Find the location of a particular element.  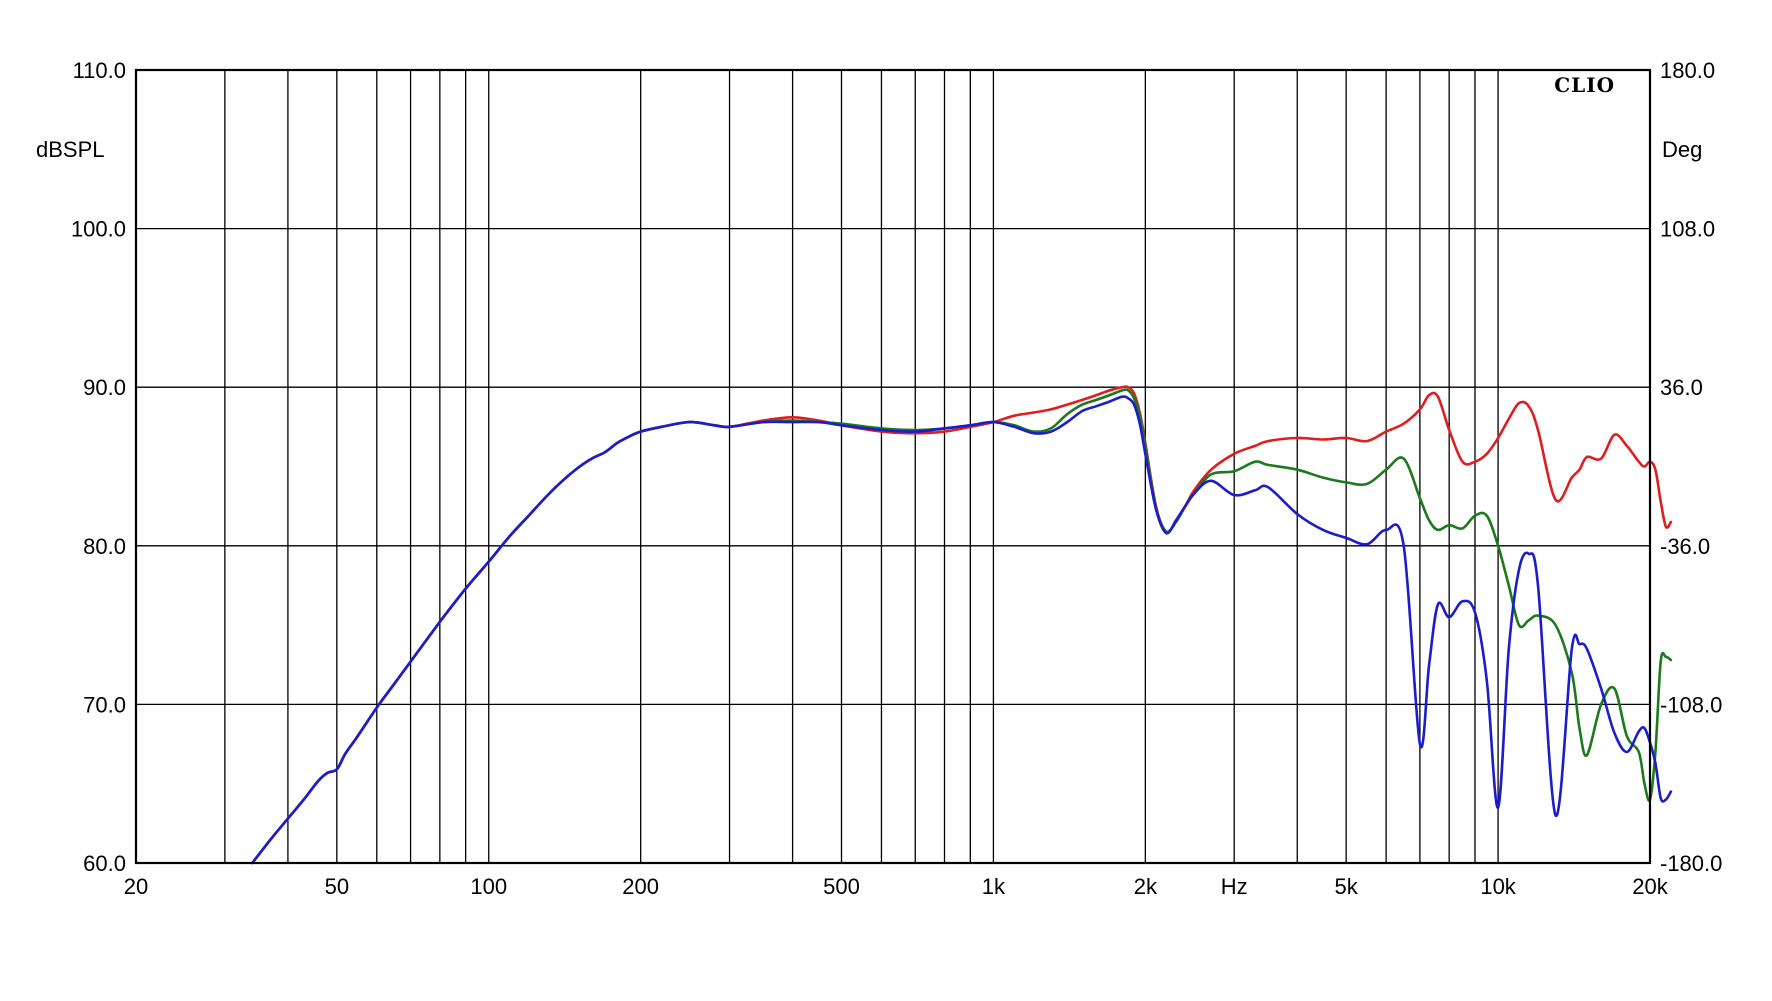

y-tick-label-left: 70.0 is located at coordinates (104, 704).